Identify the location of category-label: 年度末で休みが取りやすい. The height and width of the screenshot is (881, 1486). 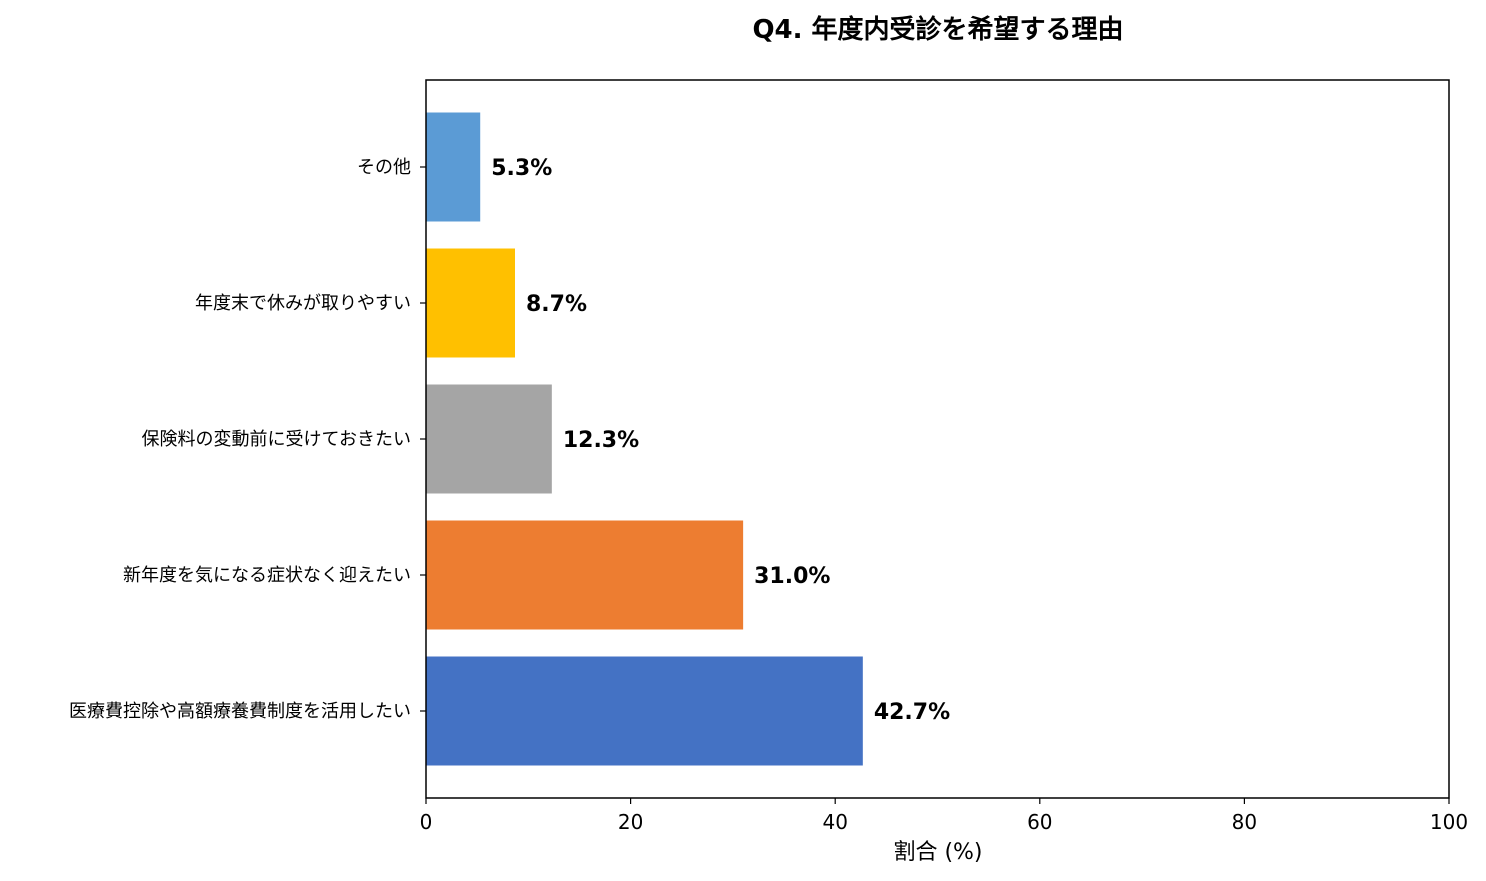
(303, 303).